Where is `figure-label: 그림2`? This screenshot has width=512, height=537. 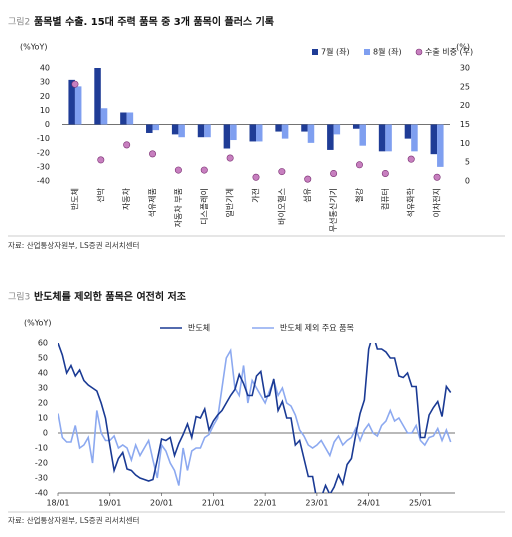
figure-label: 그림2 is located at coordinates (19, 22).